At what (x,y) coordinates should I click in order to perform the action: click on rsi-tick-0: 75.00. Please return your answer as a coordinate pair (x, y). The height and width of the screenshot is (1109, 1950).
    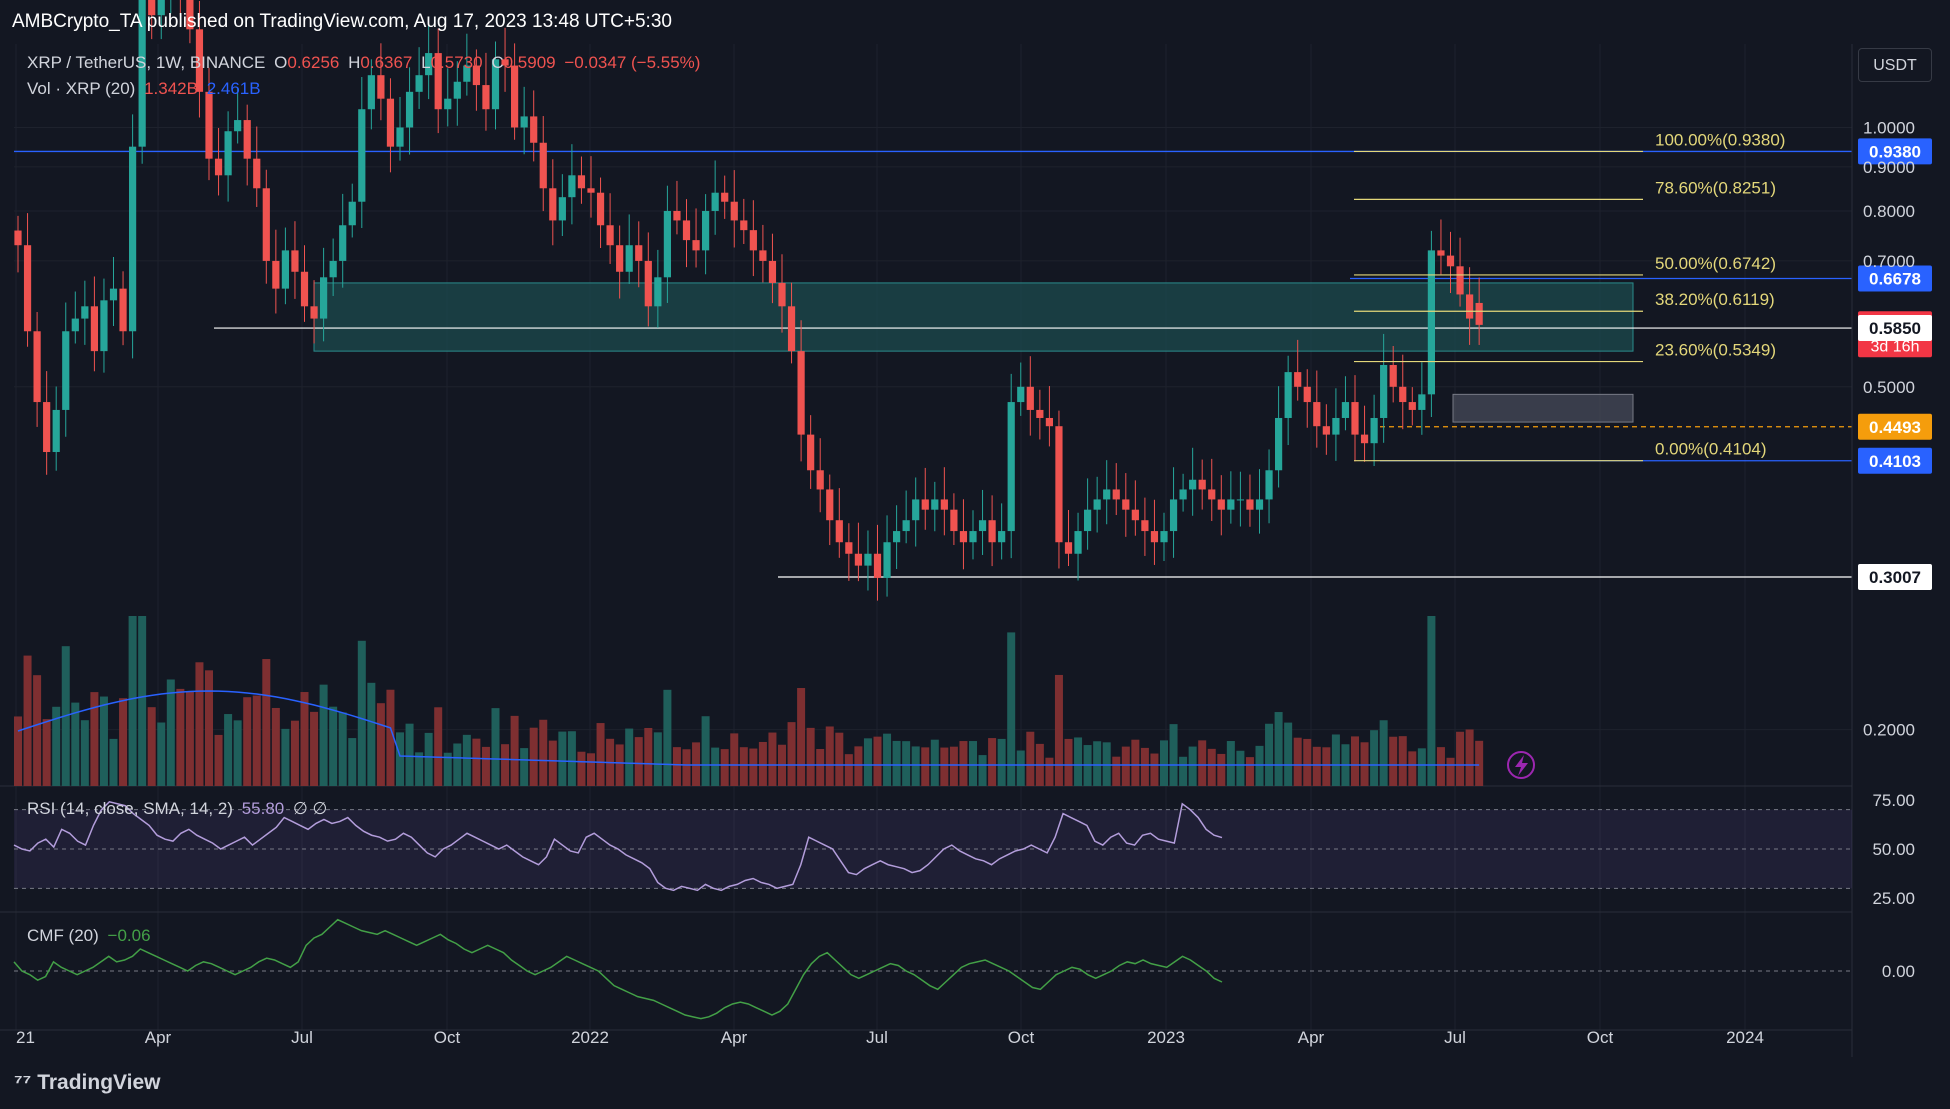
    Looking at the image, I should click on (1893, 800).